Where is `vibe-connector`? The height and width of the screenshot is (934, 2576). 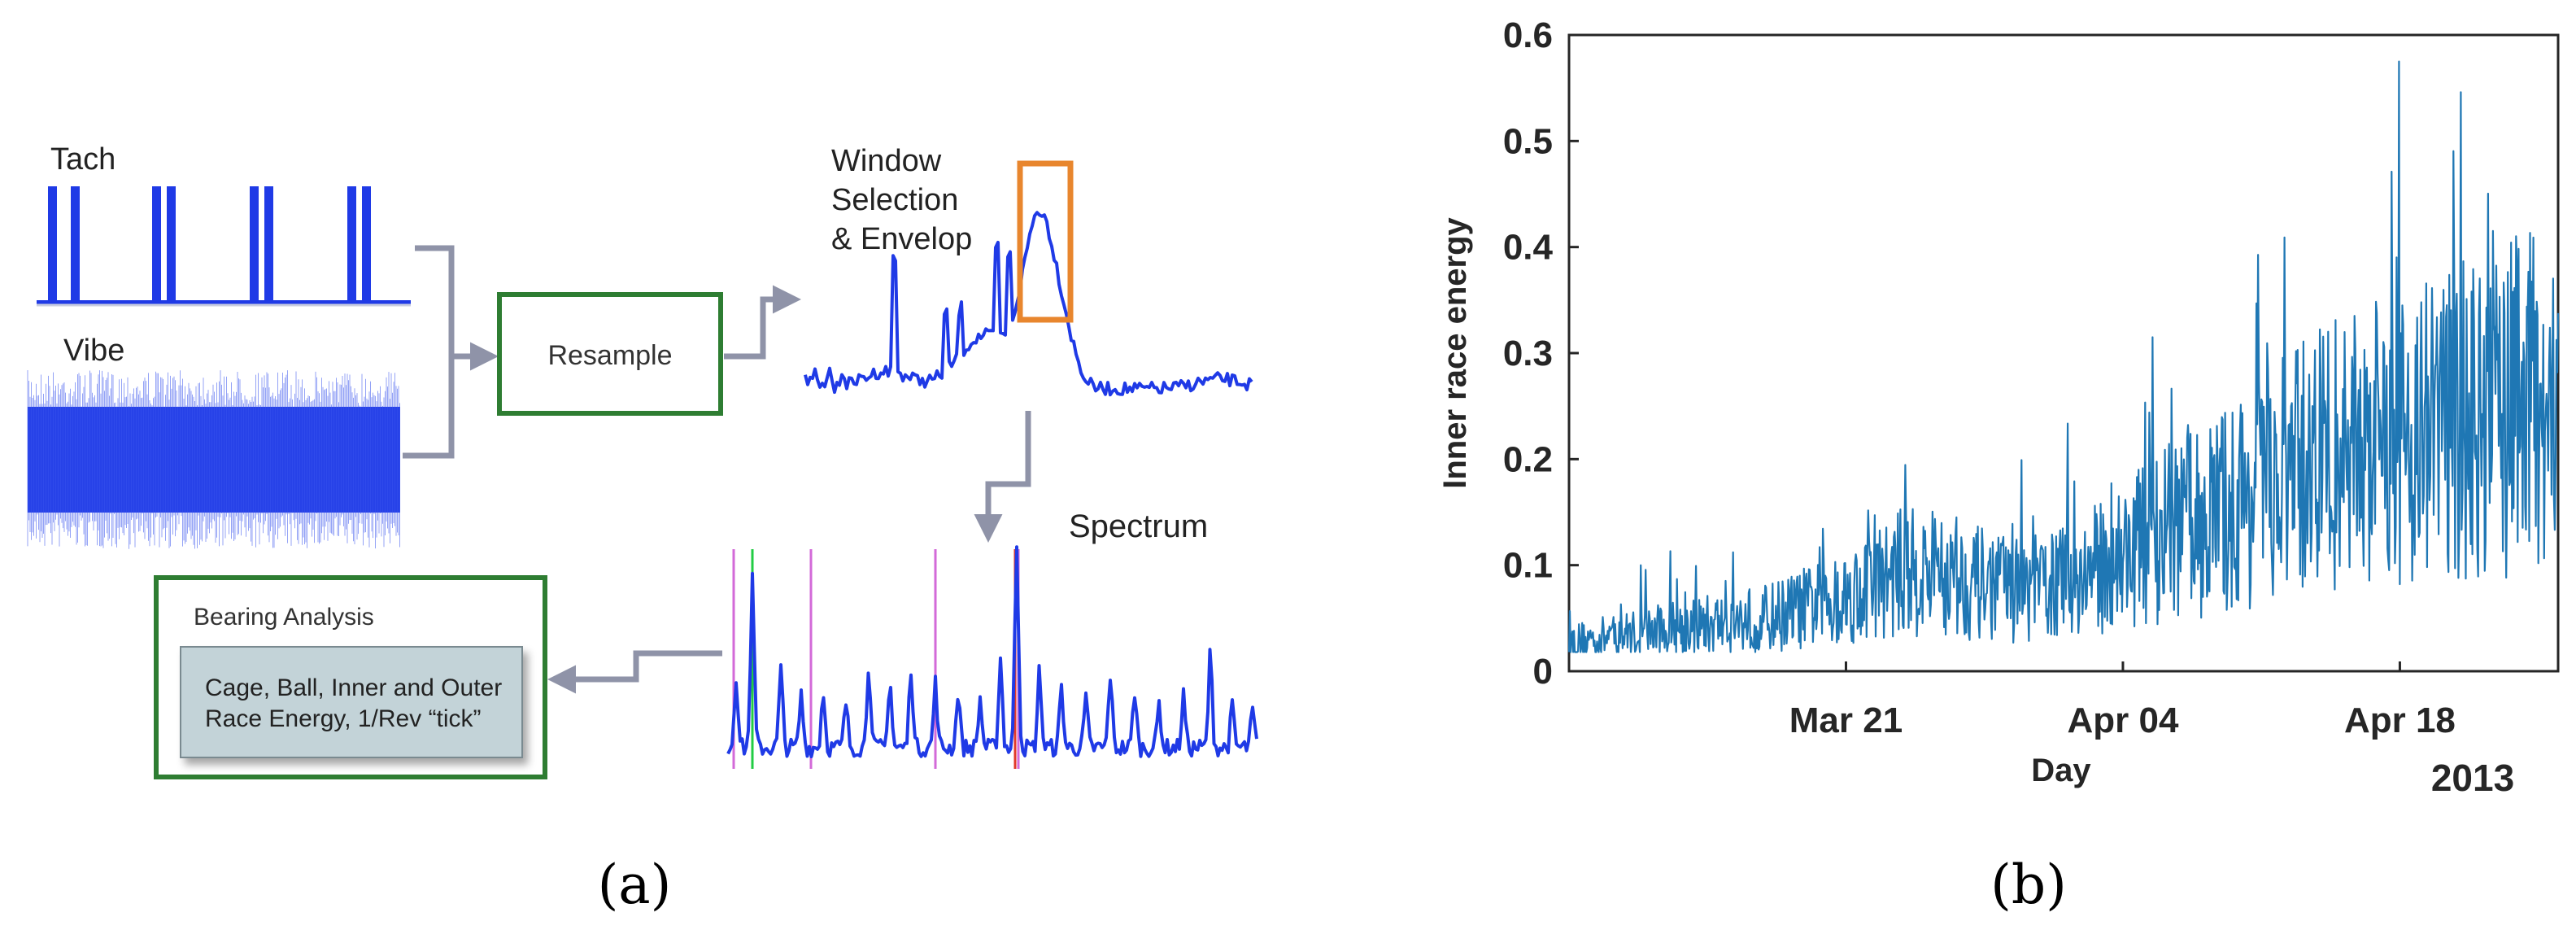 vibe-connector is located at coordinates (429, 407).